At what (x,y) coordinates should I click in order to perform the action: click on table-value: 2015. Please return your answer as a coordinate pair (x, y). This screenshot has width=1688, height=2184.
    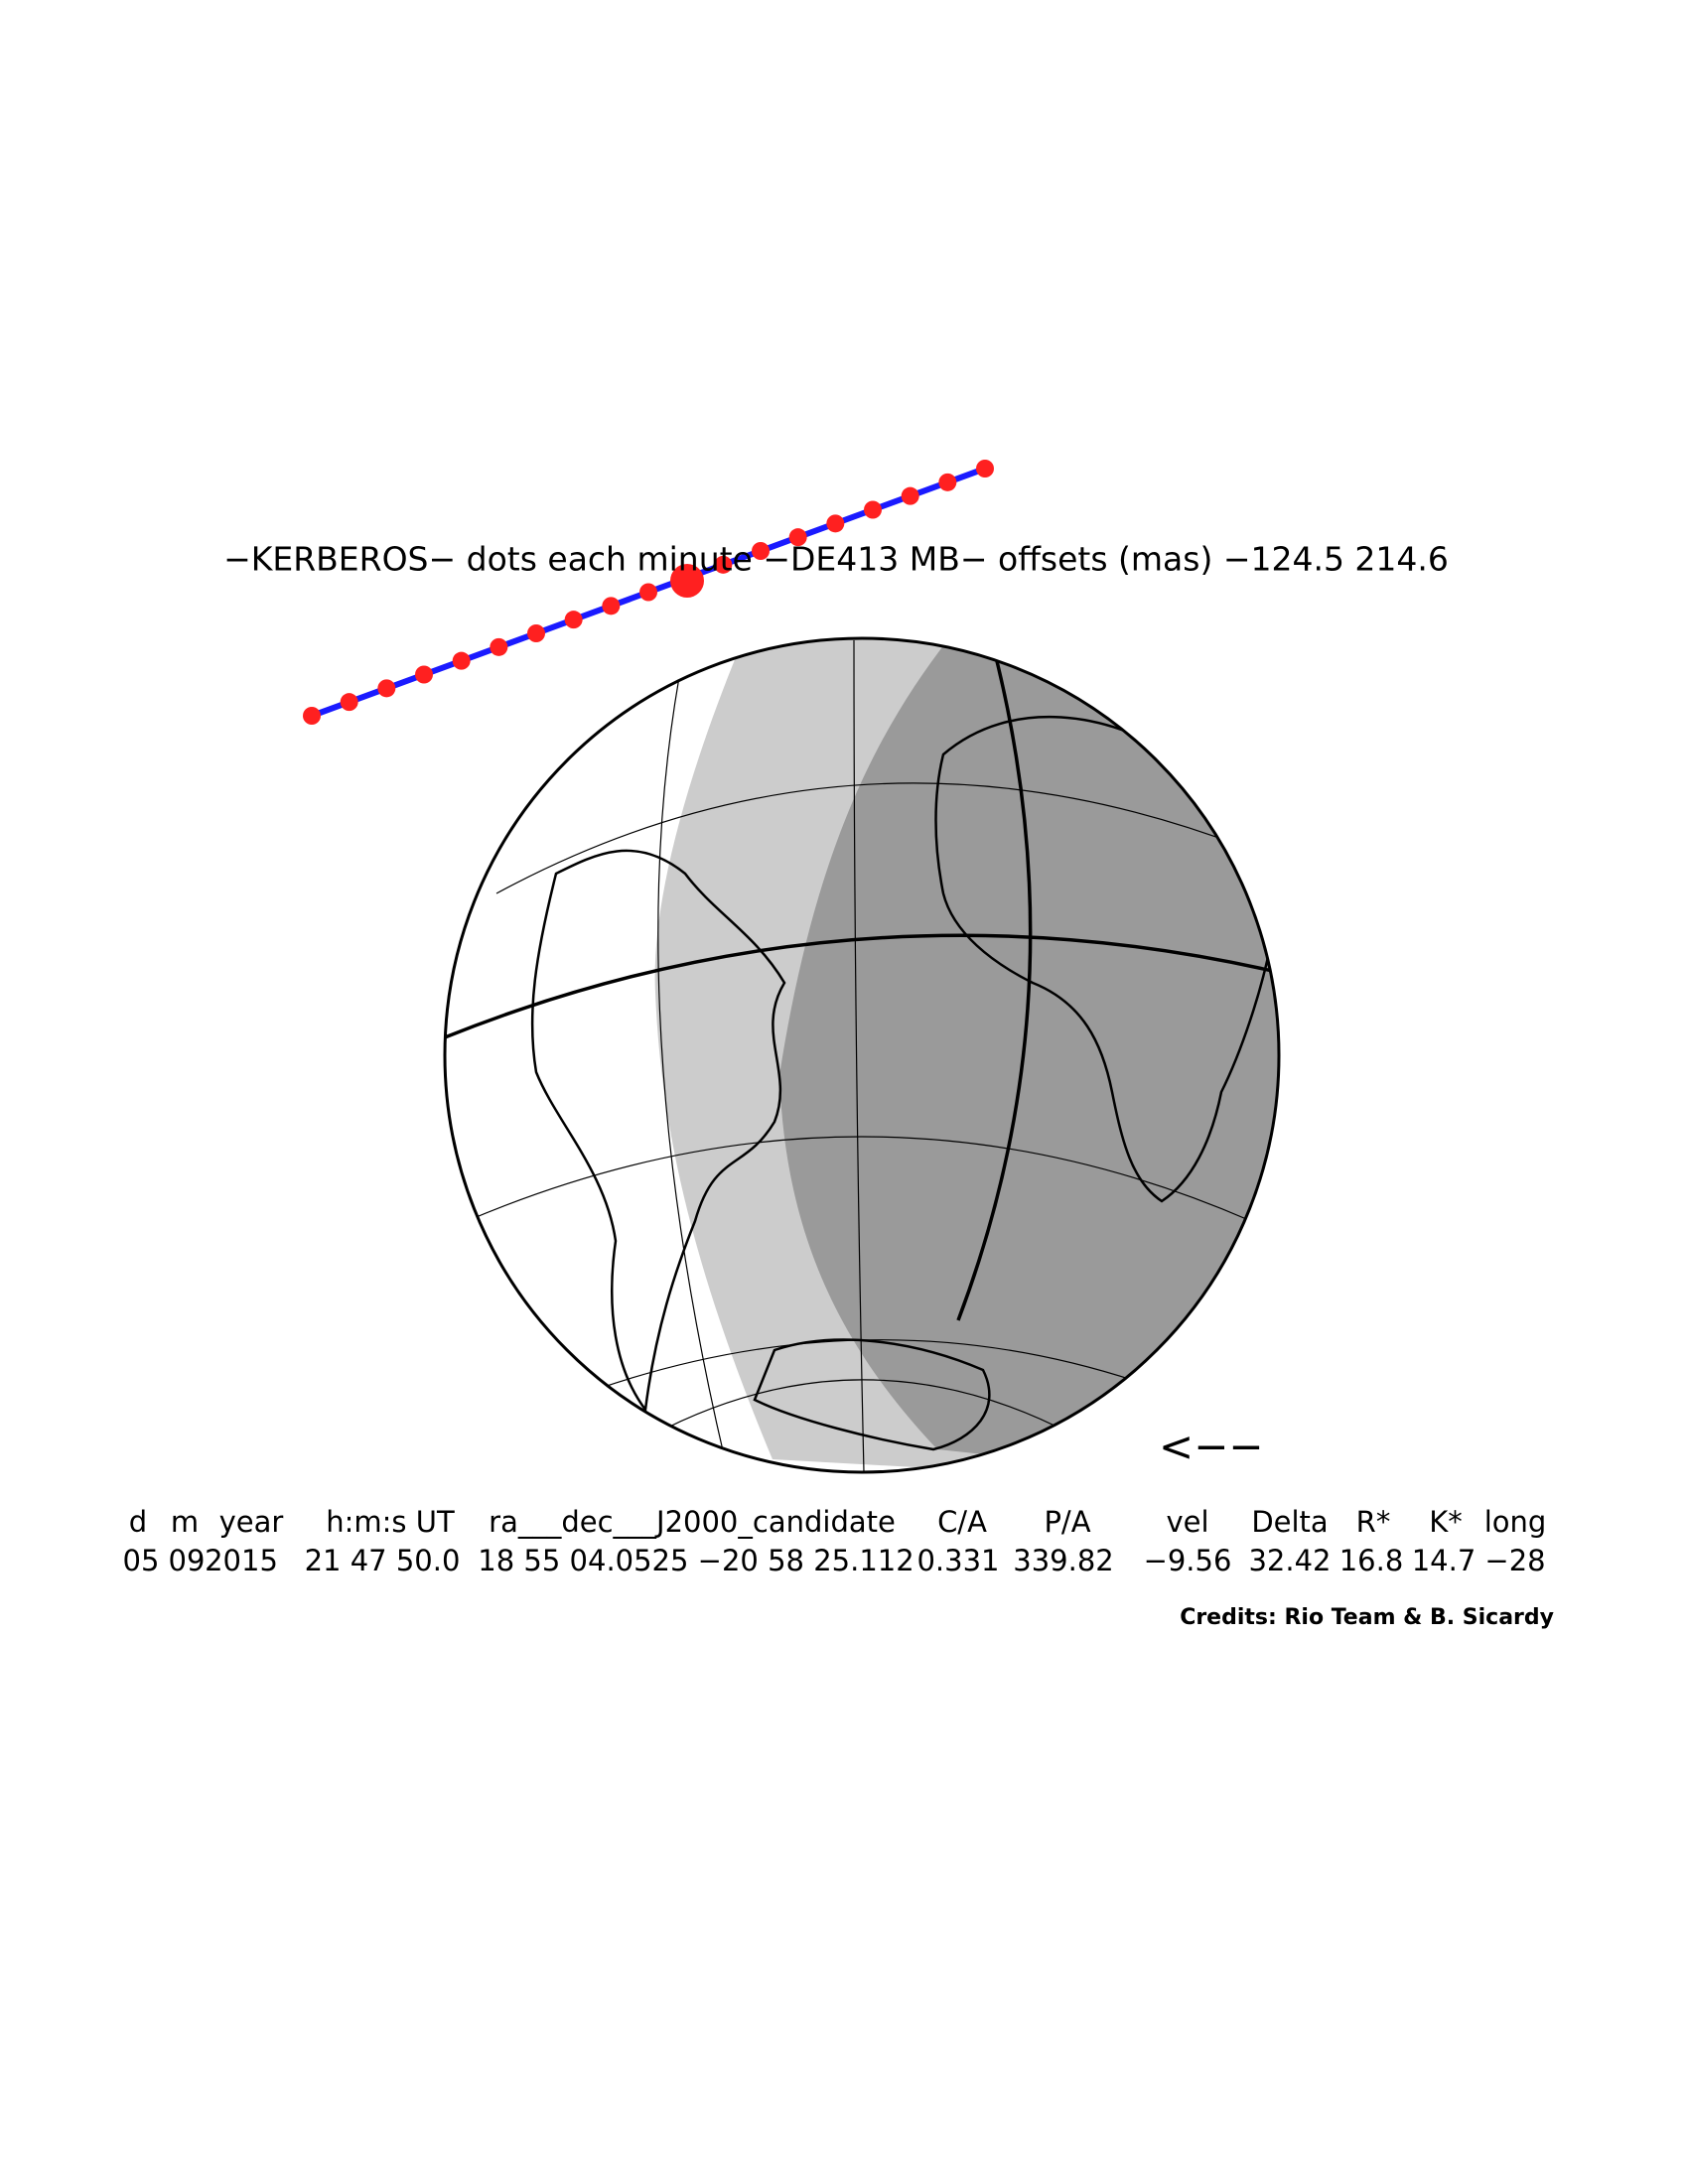
    Looking at the image, I should click on (241, 1560).